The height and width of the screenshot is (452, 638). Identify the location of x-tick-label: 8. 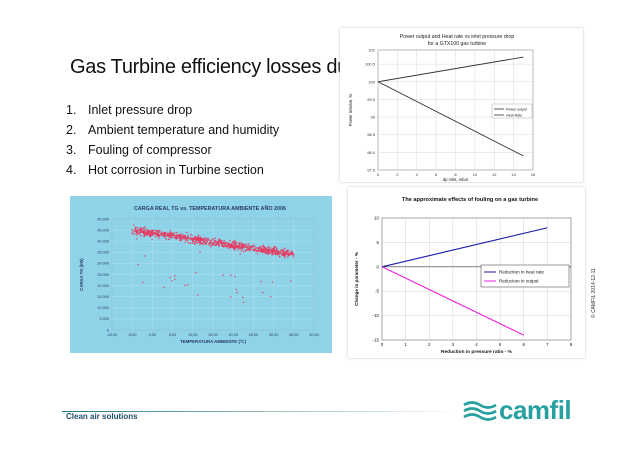
(455, 174).